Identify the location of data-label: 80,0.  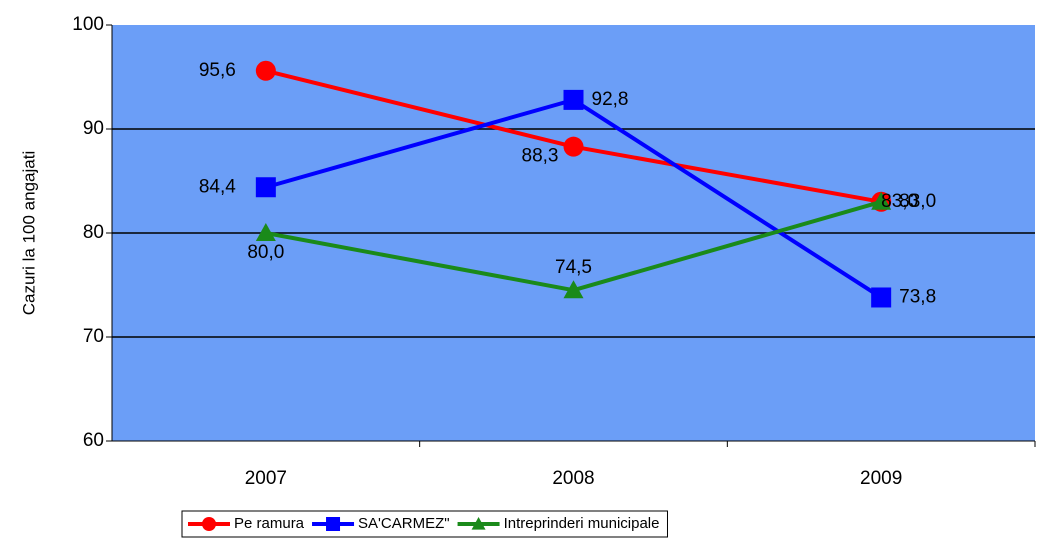
(265, 252).